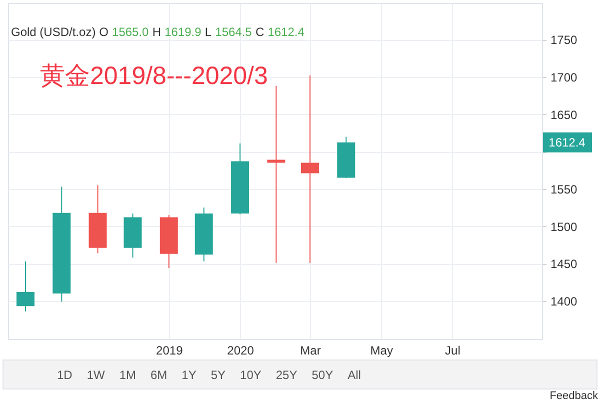 The width and height of the screenshot is (600, 400). What do you see at coordinates (574, 395) in the screenshot?
I see `text: Feedback` at bounding box center [574, 395].